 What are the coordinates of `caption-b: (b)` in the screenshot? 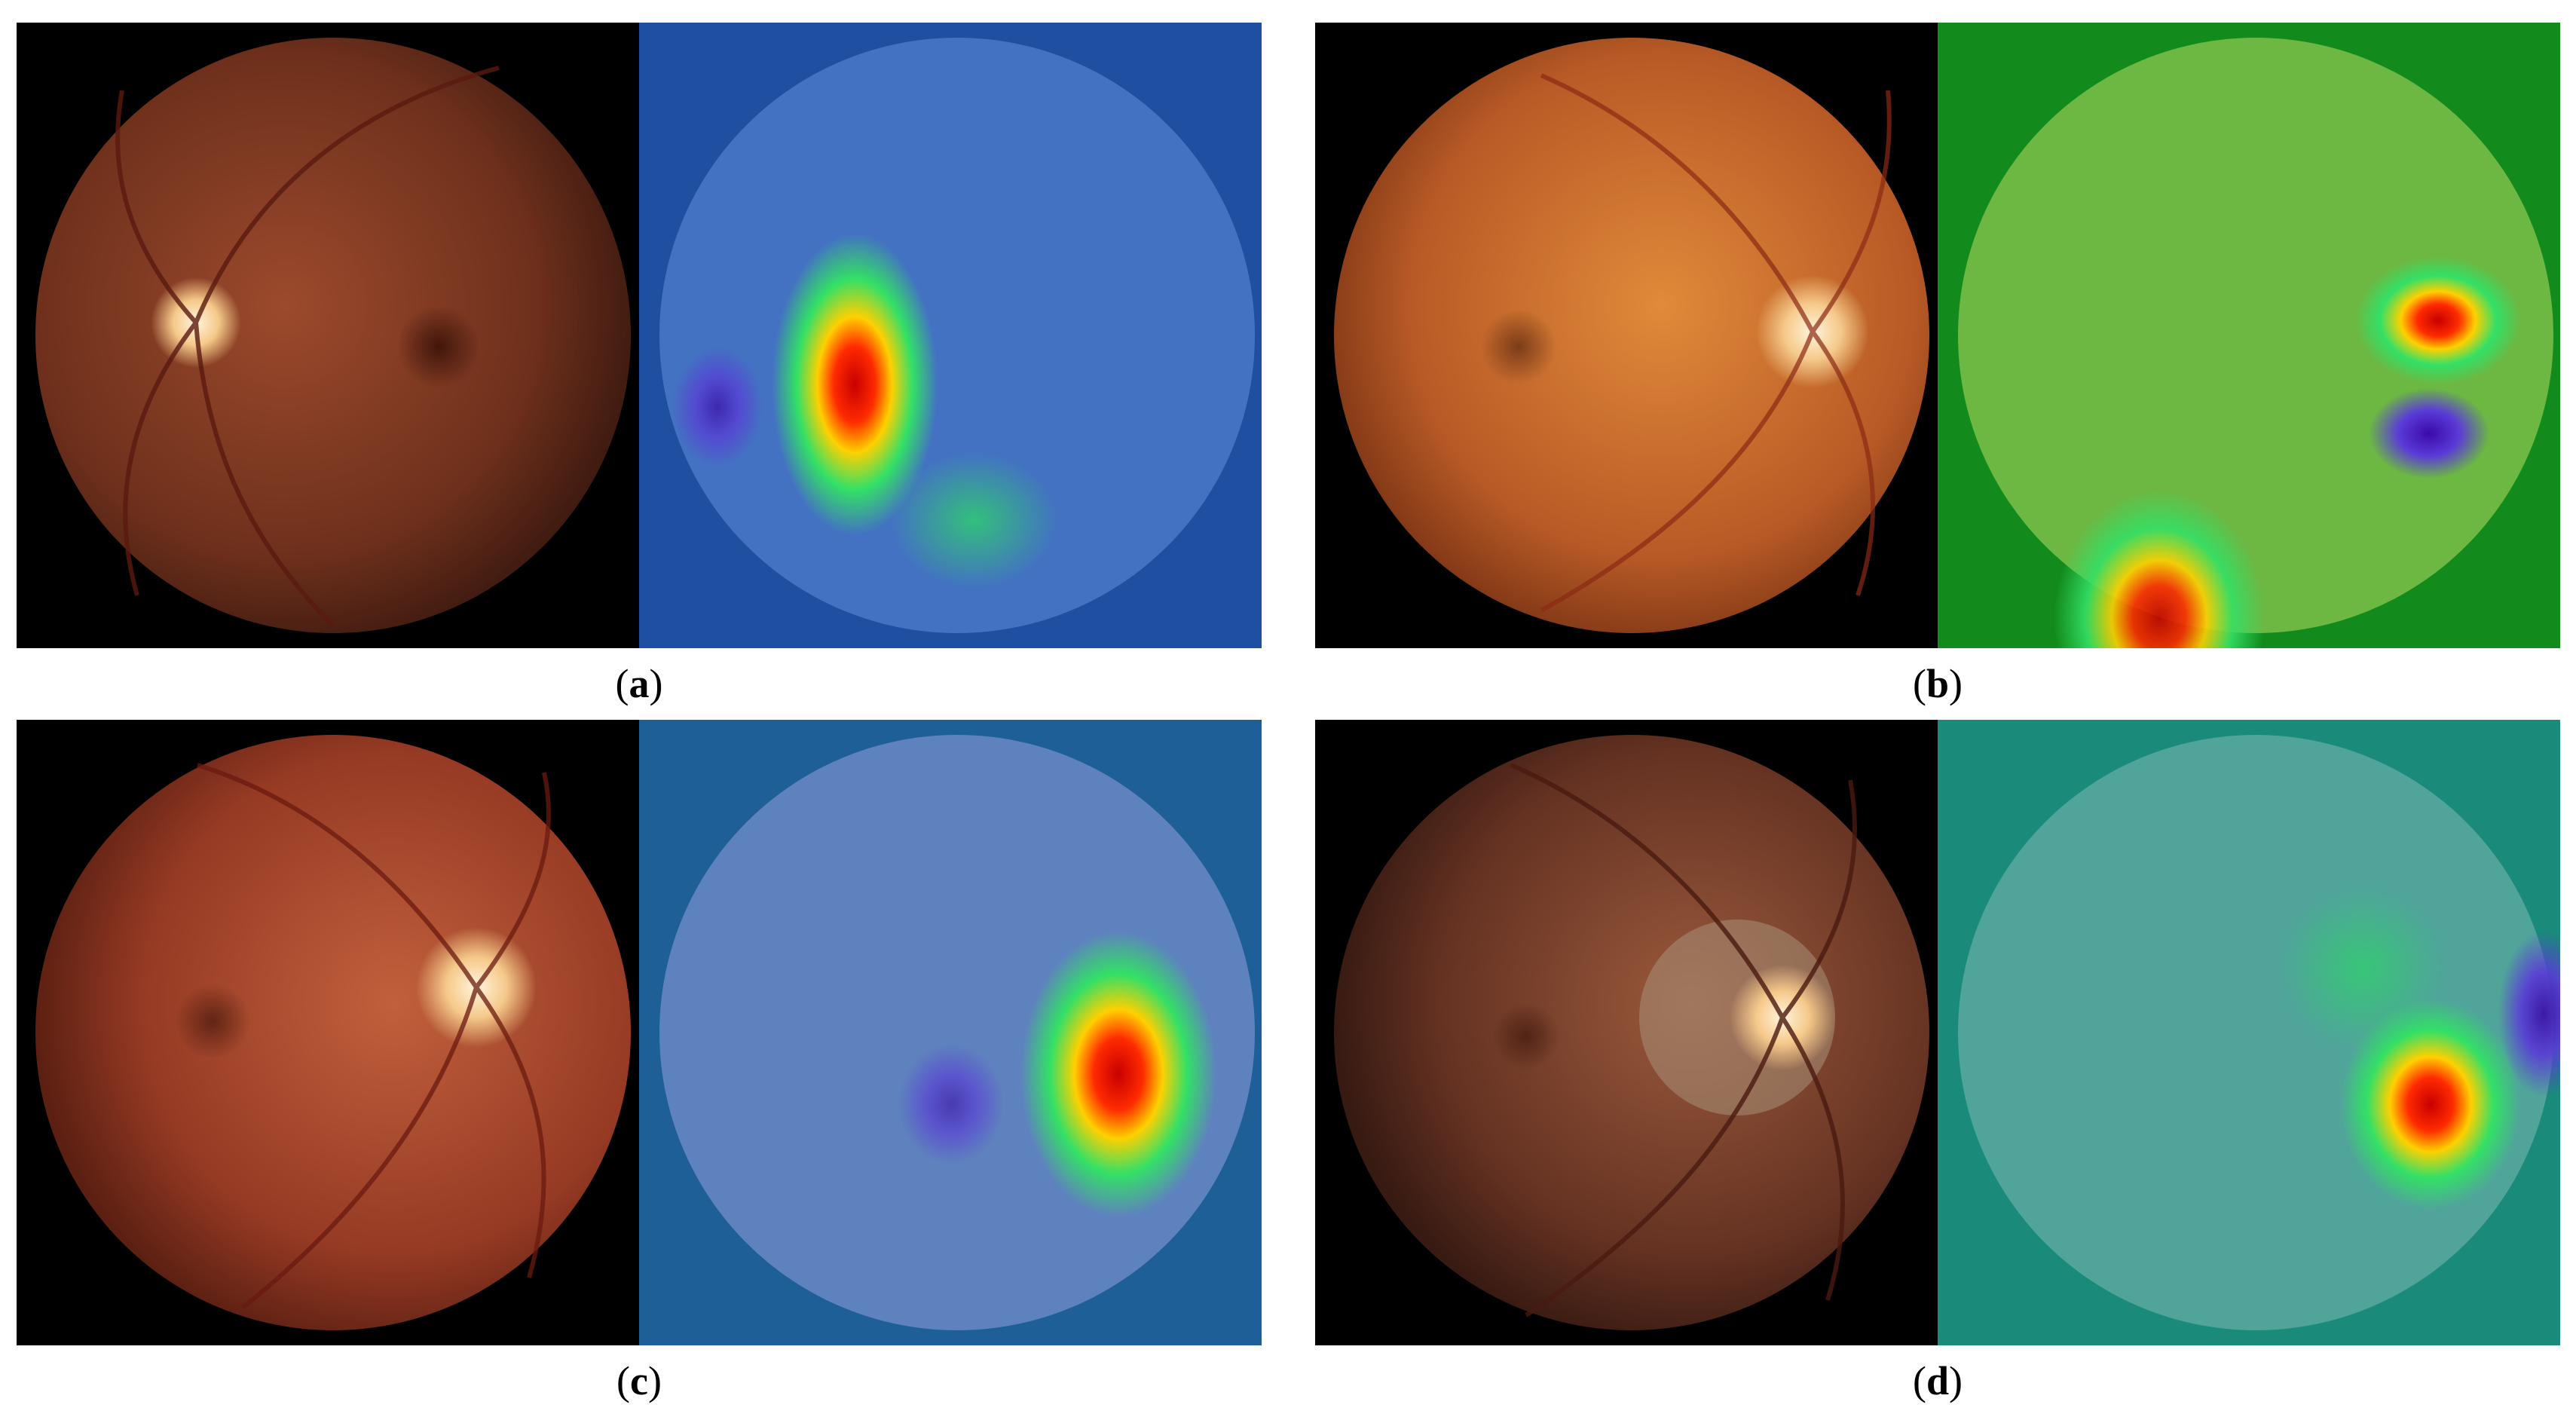 It's located at (1938, 683).